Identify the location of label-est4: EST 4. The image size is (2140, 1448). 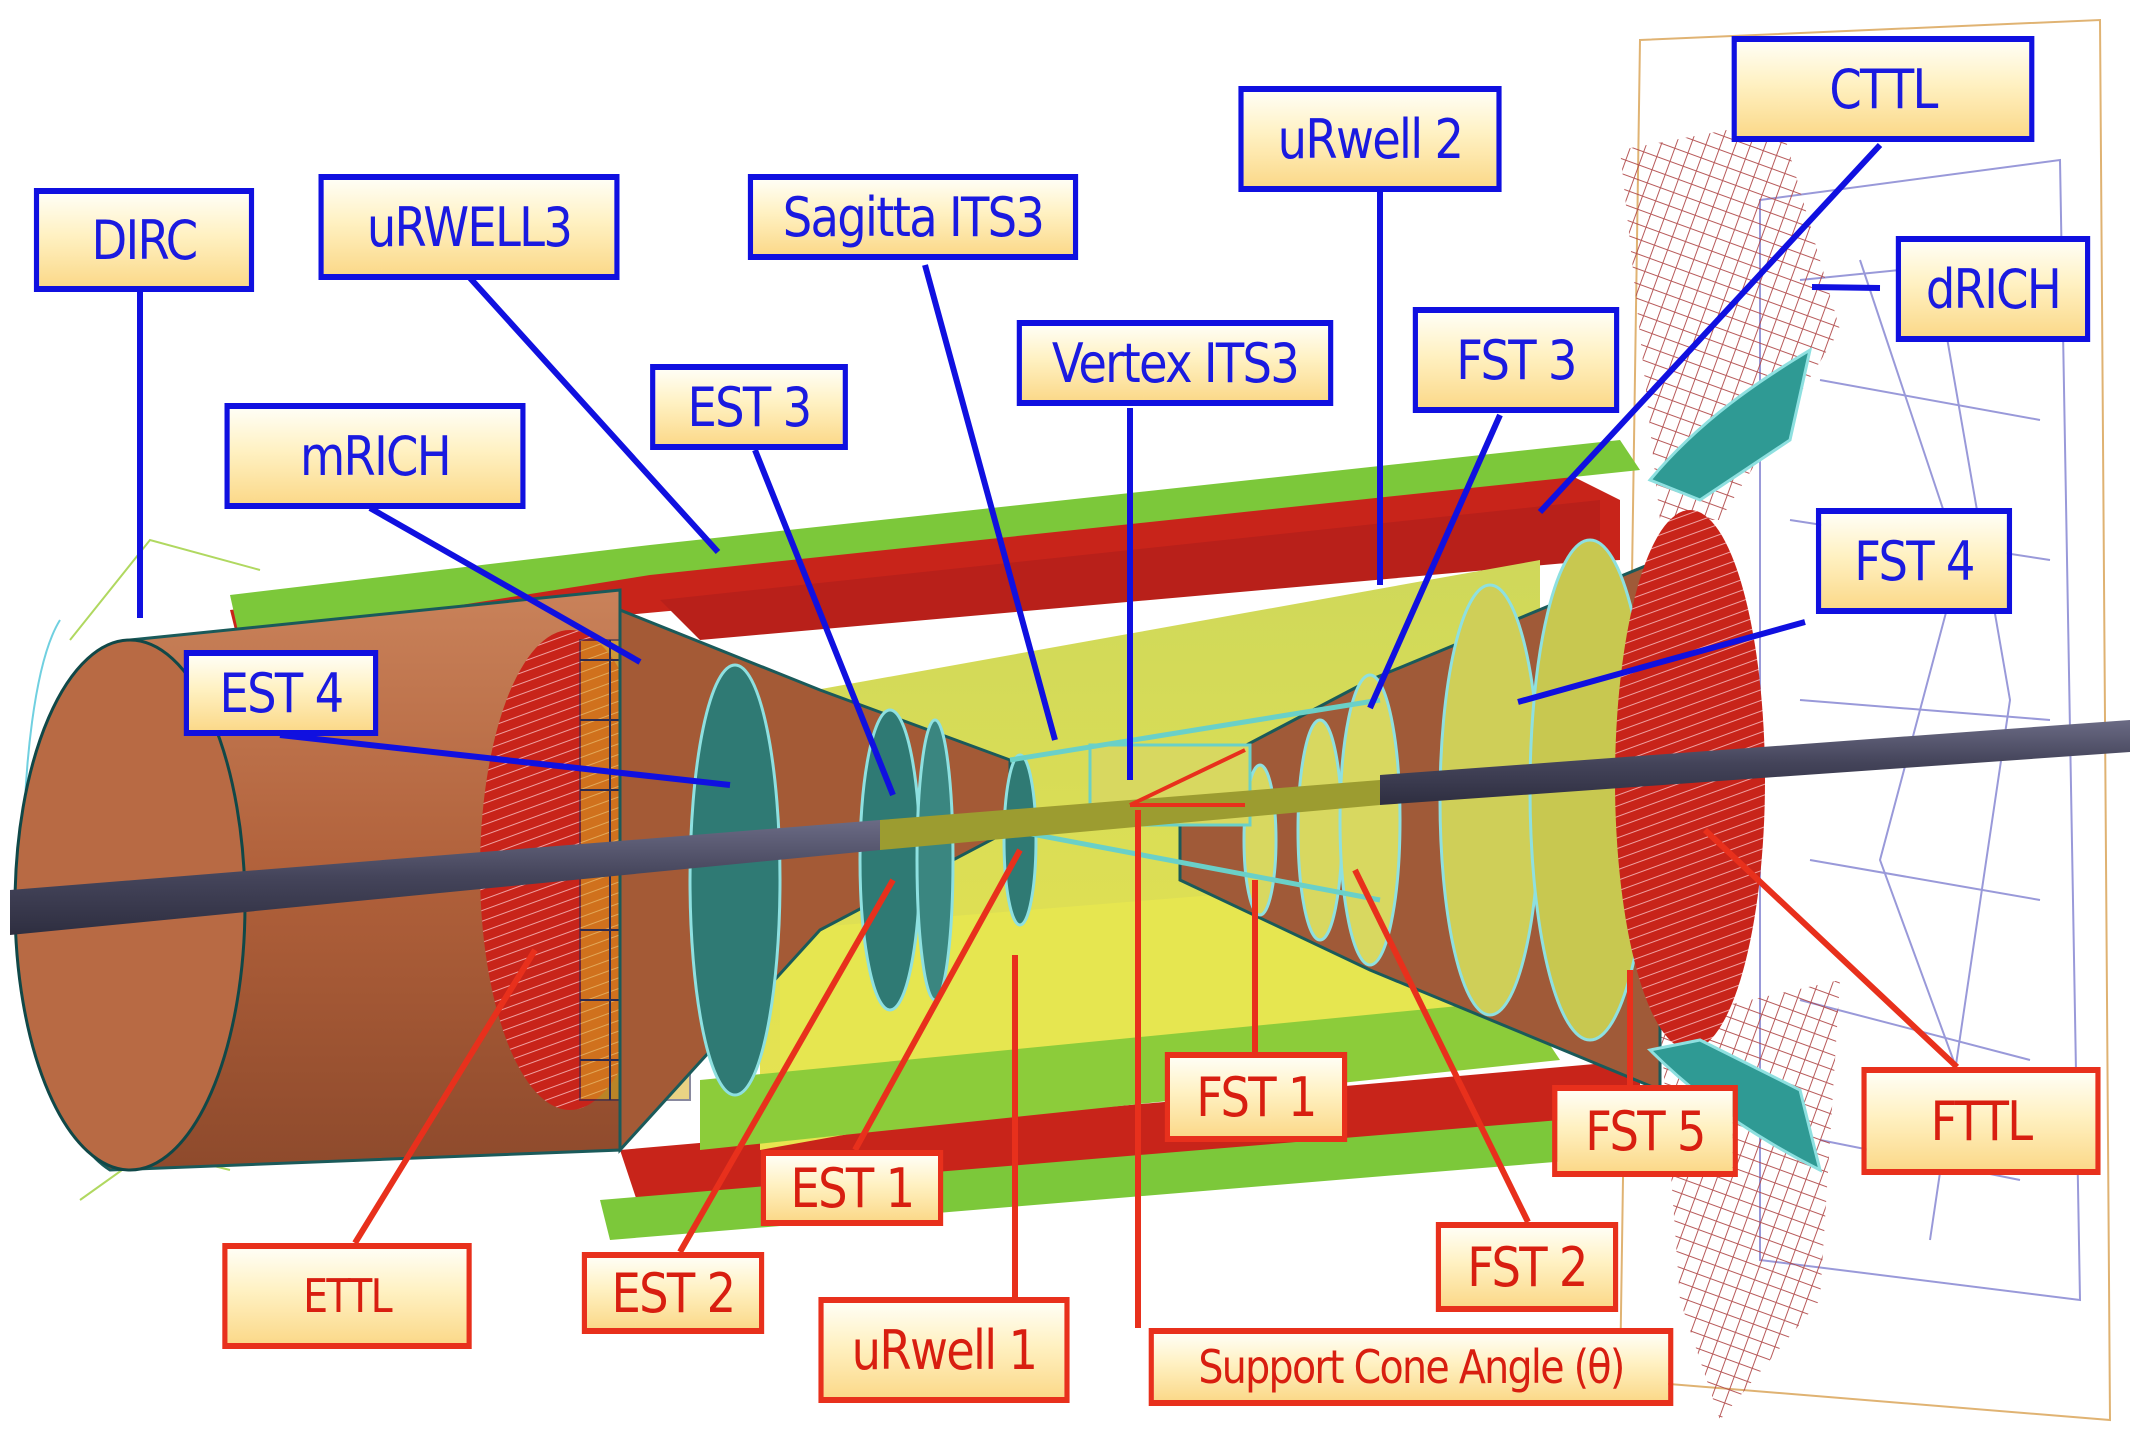
(281, 693).